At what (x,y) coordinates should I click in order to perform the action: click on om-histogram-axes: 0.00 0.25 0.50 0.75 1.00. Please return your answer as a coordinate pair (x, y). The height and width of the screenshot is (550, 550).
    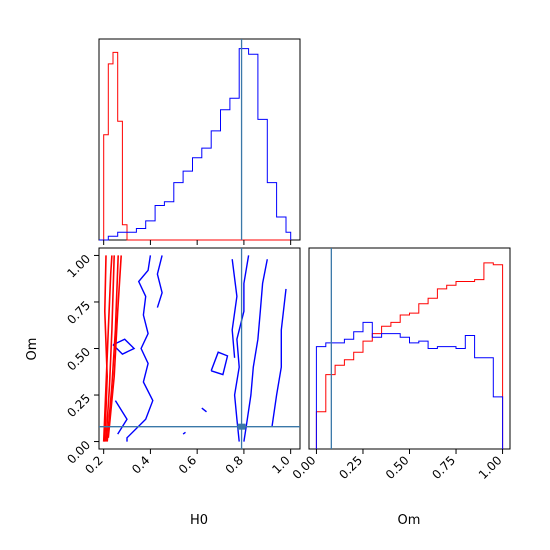
    Looking at the image, I should click on (397, 465).